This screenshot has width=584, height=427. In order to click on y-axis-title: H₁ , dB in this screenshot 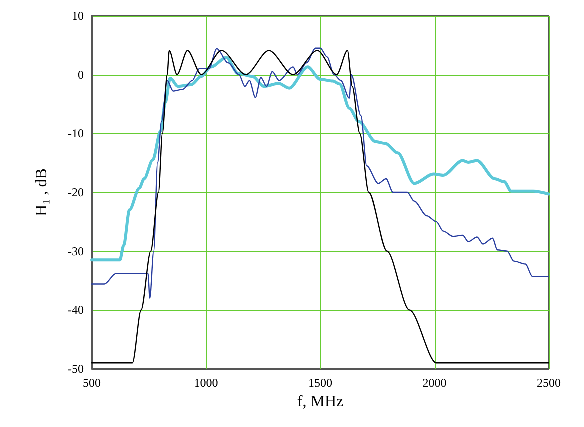, I will do `click(42, 192)`.